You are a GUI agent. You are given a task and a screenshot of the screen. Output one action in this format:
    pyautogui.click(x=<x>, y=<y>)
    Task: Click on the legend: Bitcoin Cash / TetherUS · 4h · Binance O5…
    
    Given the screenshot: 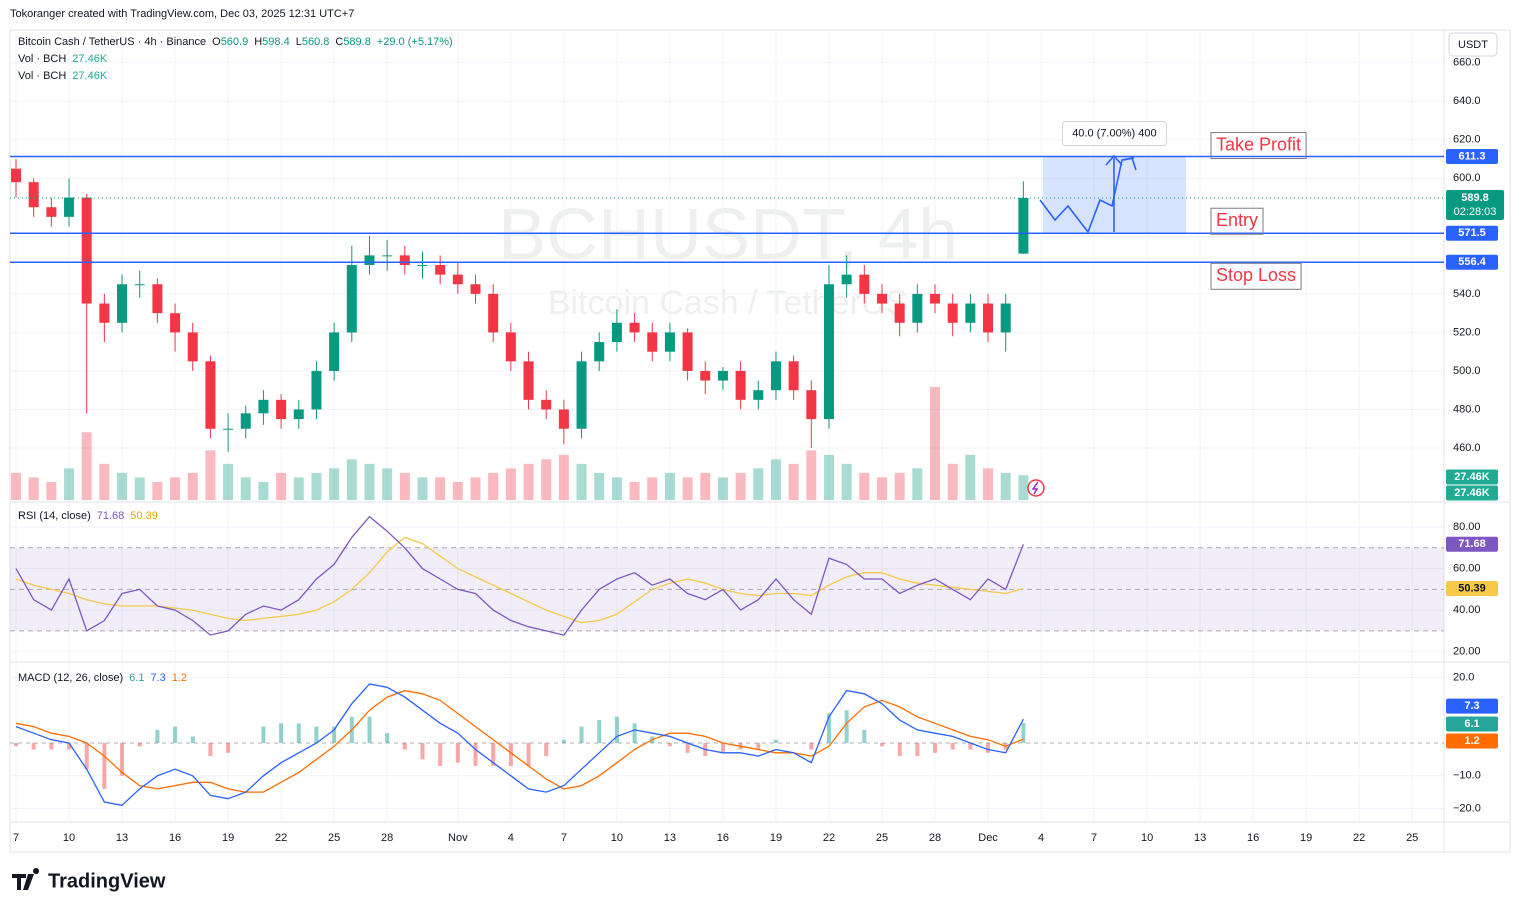 What is the action you would take?
    pyautogui.click(x=235, y=42)
    